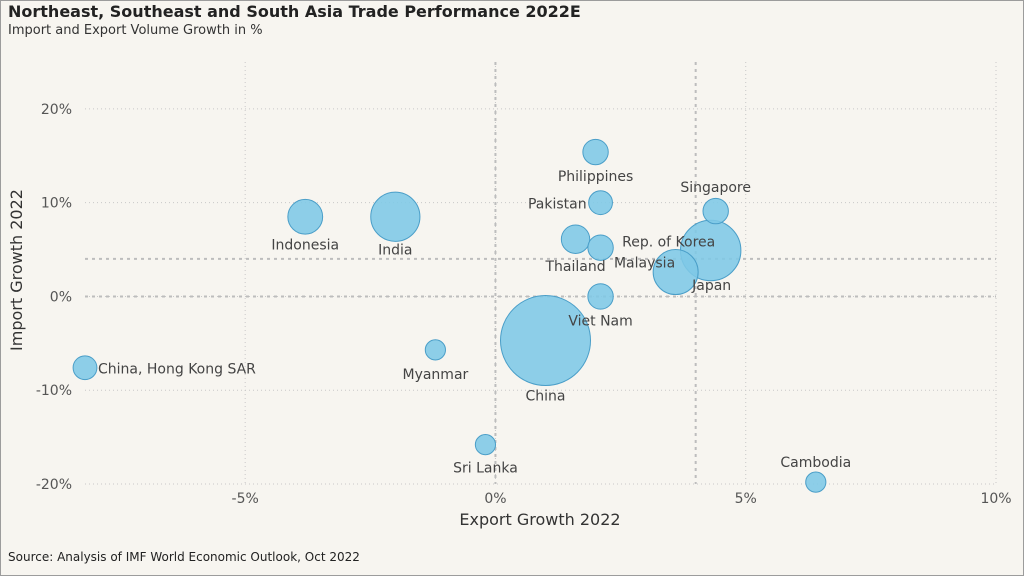 The width and height of the screenshot is (1024, 576). Describe the element at coordinates (56, 110) in the screenshot. I see `y-tick-label: 20%` at that location.